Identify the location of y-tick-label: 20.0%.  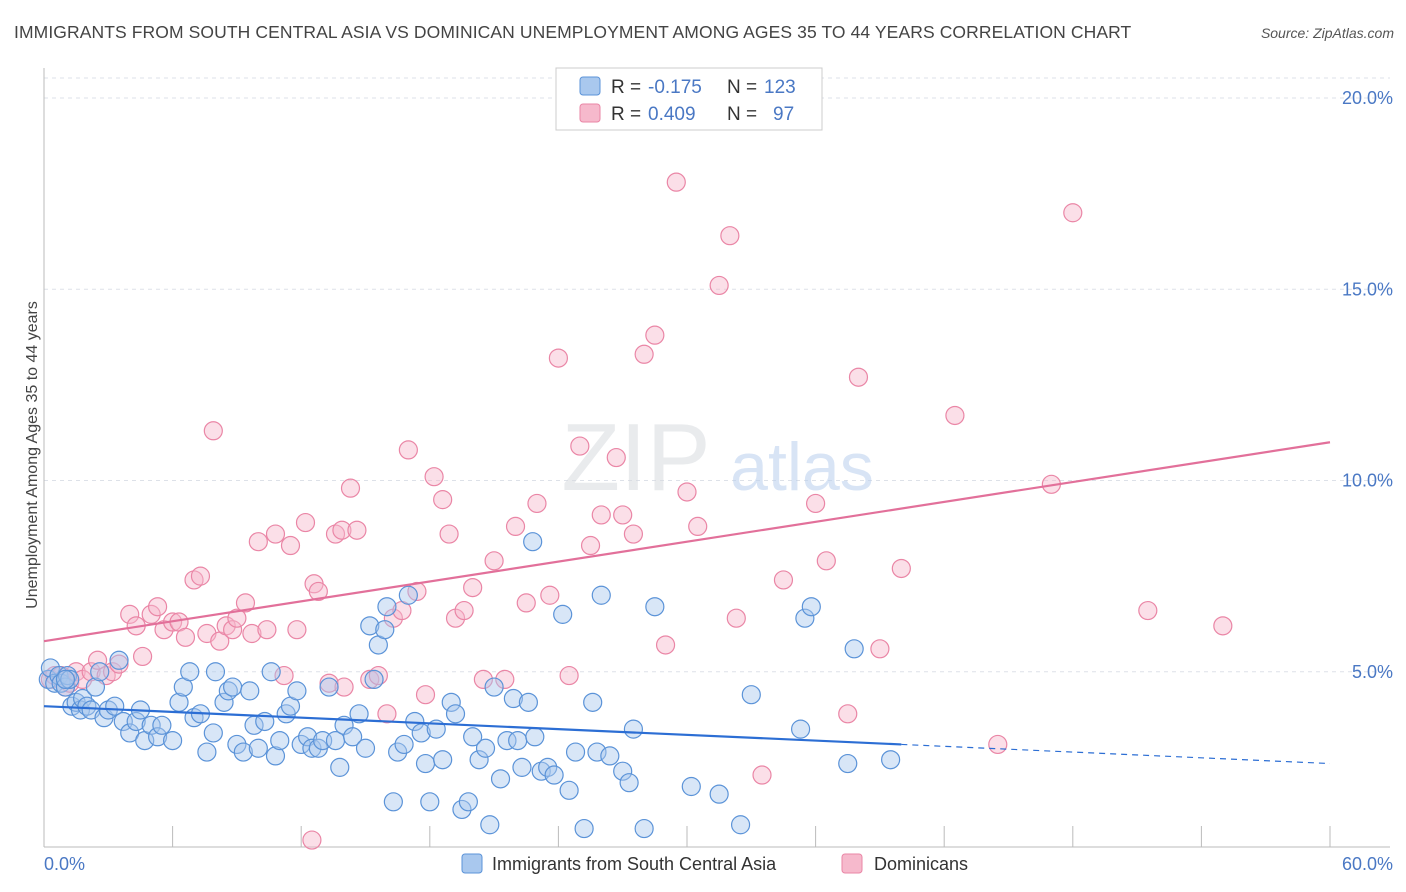
(1367, 98).